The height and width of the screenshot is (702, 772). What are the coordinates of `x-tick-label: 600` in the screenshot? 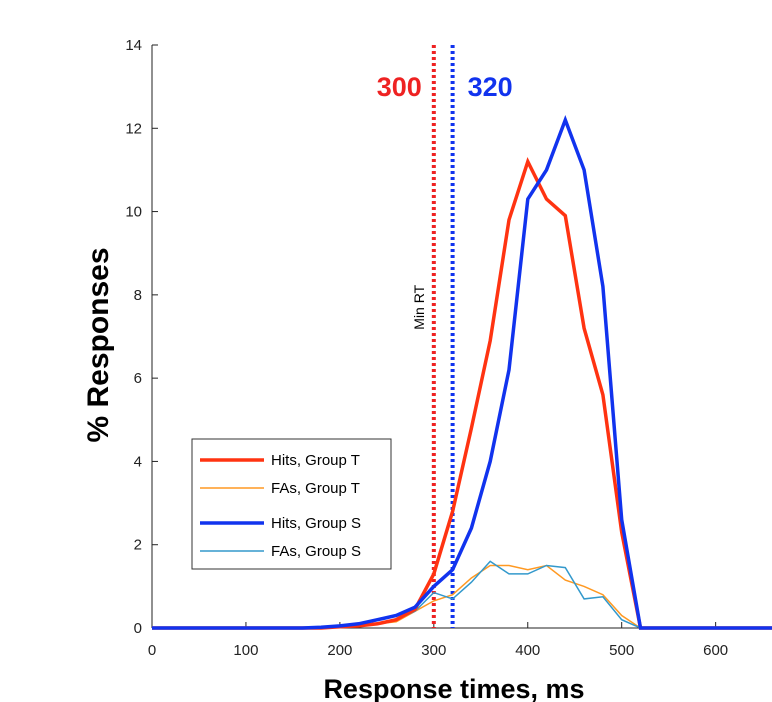 It's located at (715, 650).